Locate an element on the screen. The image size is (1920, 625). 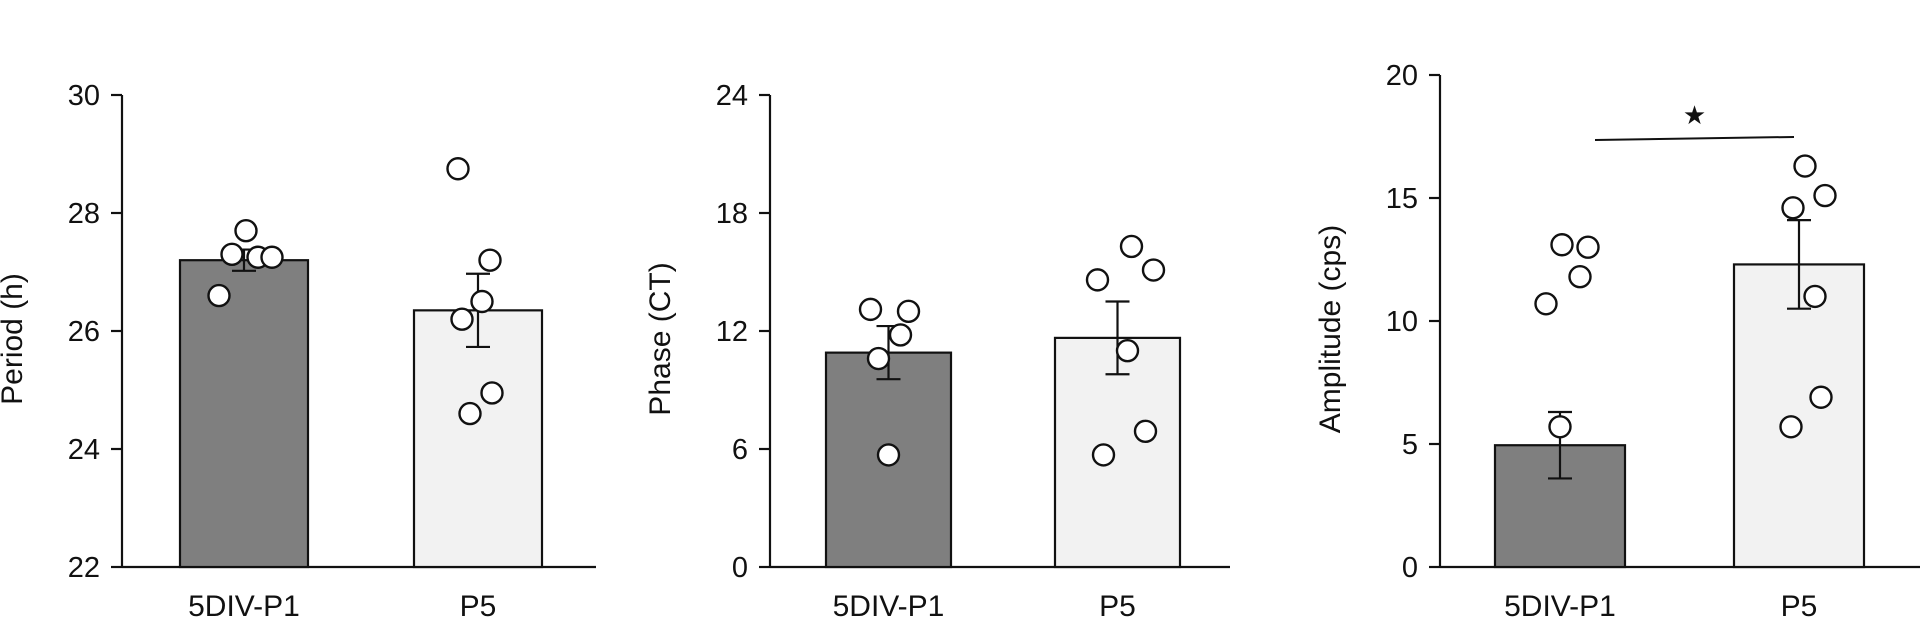
y-tick-label: 5 is located at coordinates (1410, 445).